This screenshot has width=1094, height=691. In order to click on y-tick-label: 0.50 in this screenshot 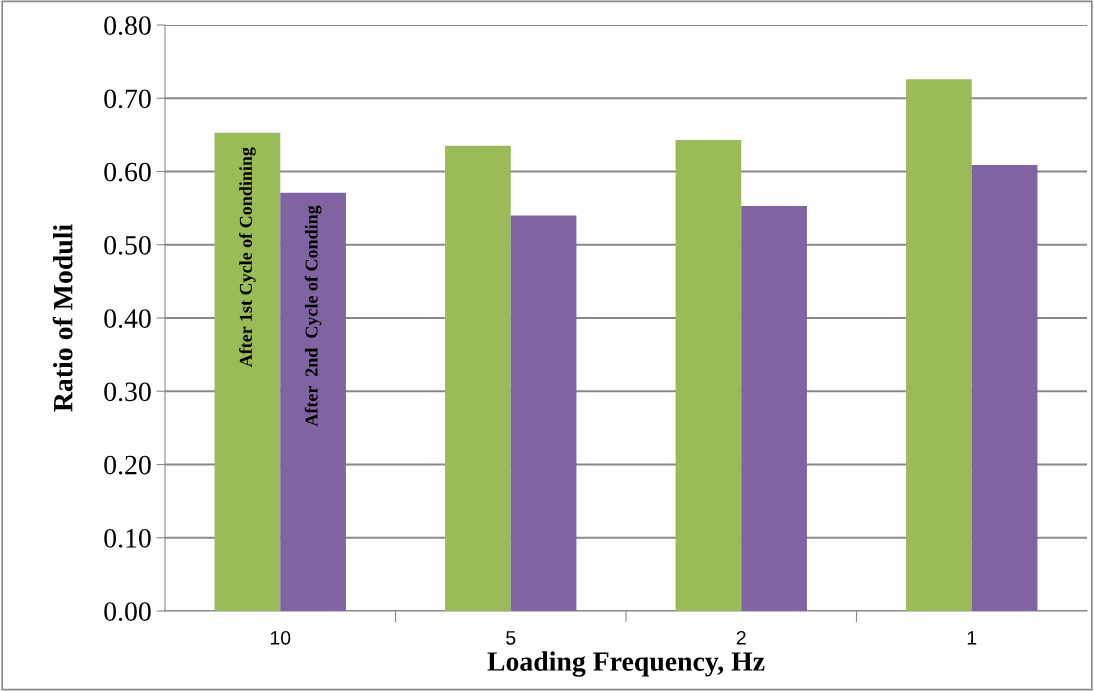, I will do `click(127, 245)`.